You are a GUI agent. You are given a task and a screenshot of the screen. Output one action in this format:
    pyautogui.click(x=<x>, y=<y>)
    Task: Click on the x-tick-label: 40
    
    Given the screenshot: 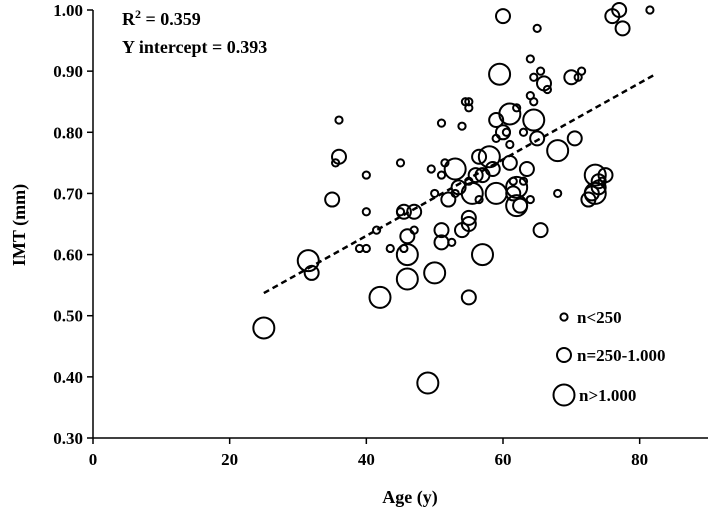 What is the action you would take?
    pyautogui.click(x=366, y=459)
    